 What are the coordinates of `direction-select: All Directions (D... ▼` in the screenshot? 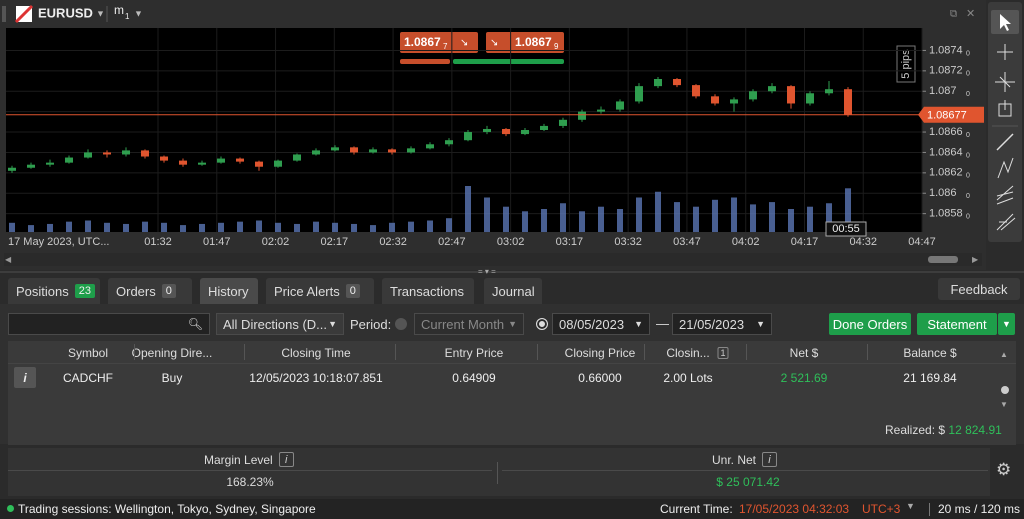 It's located at (280, 324).